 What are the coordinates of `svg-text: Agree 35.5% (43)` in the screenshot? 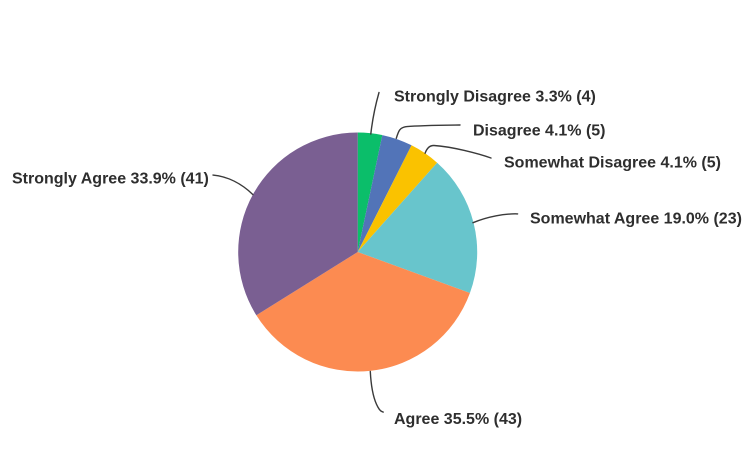 It's located at (458, 419).